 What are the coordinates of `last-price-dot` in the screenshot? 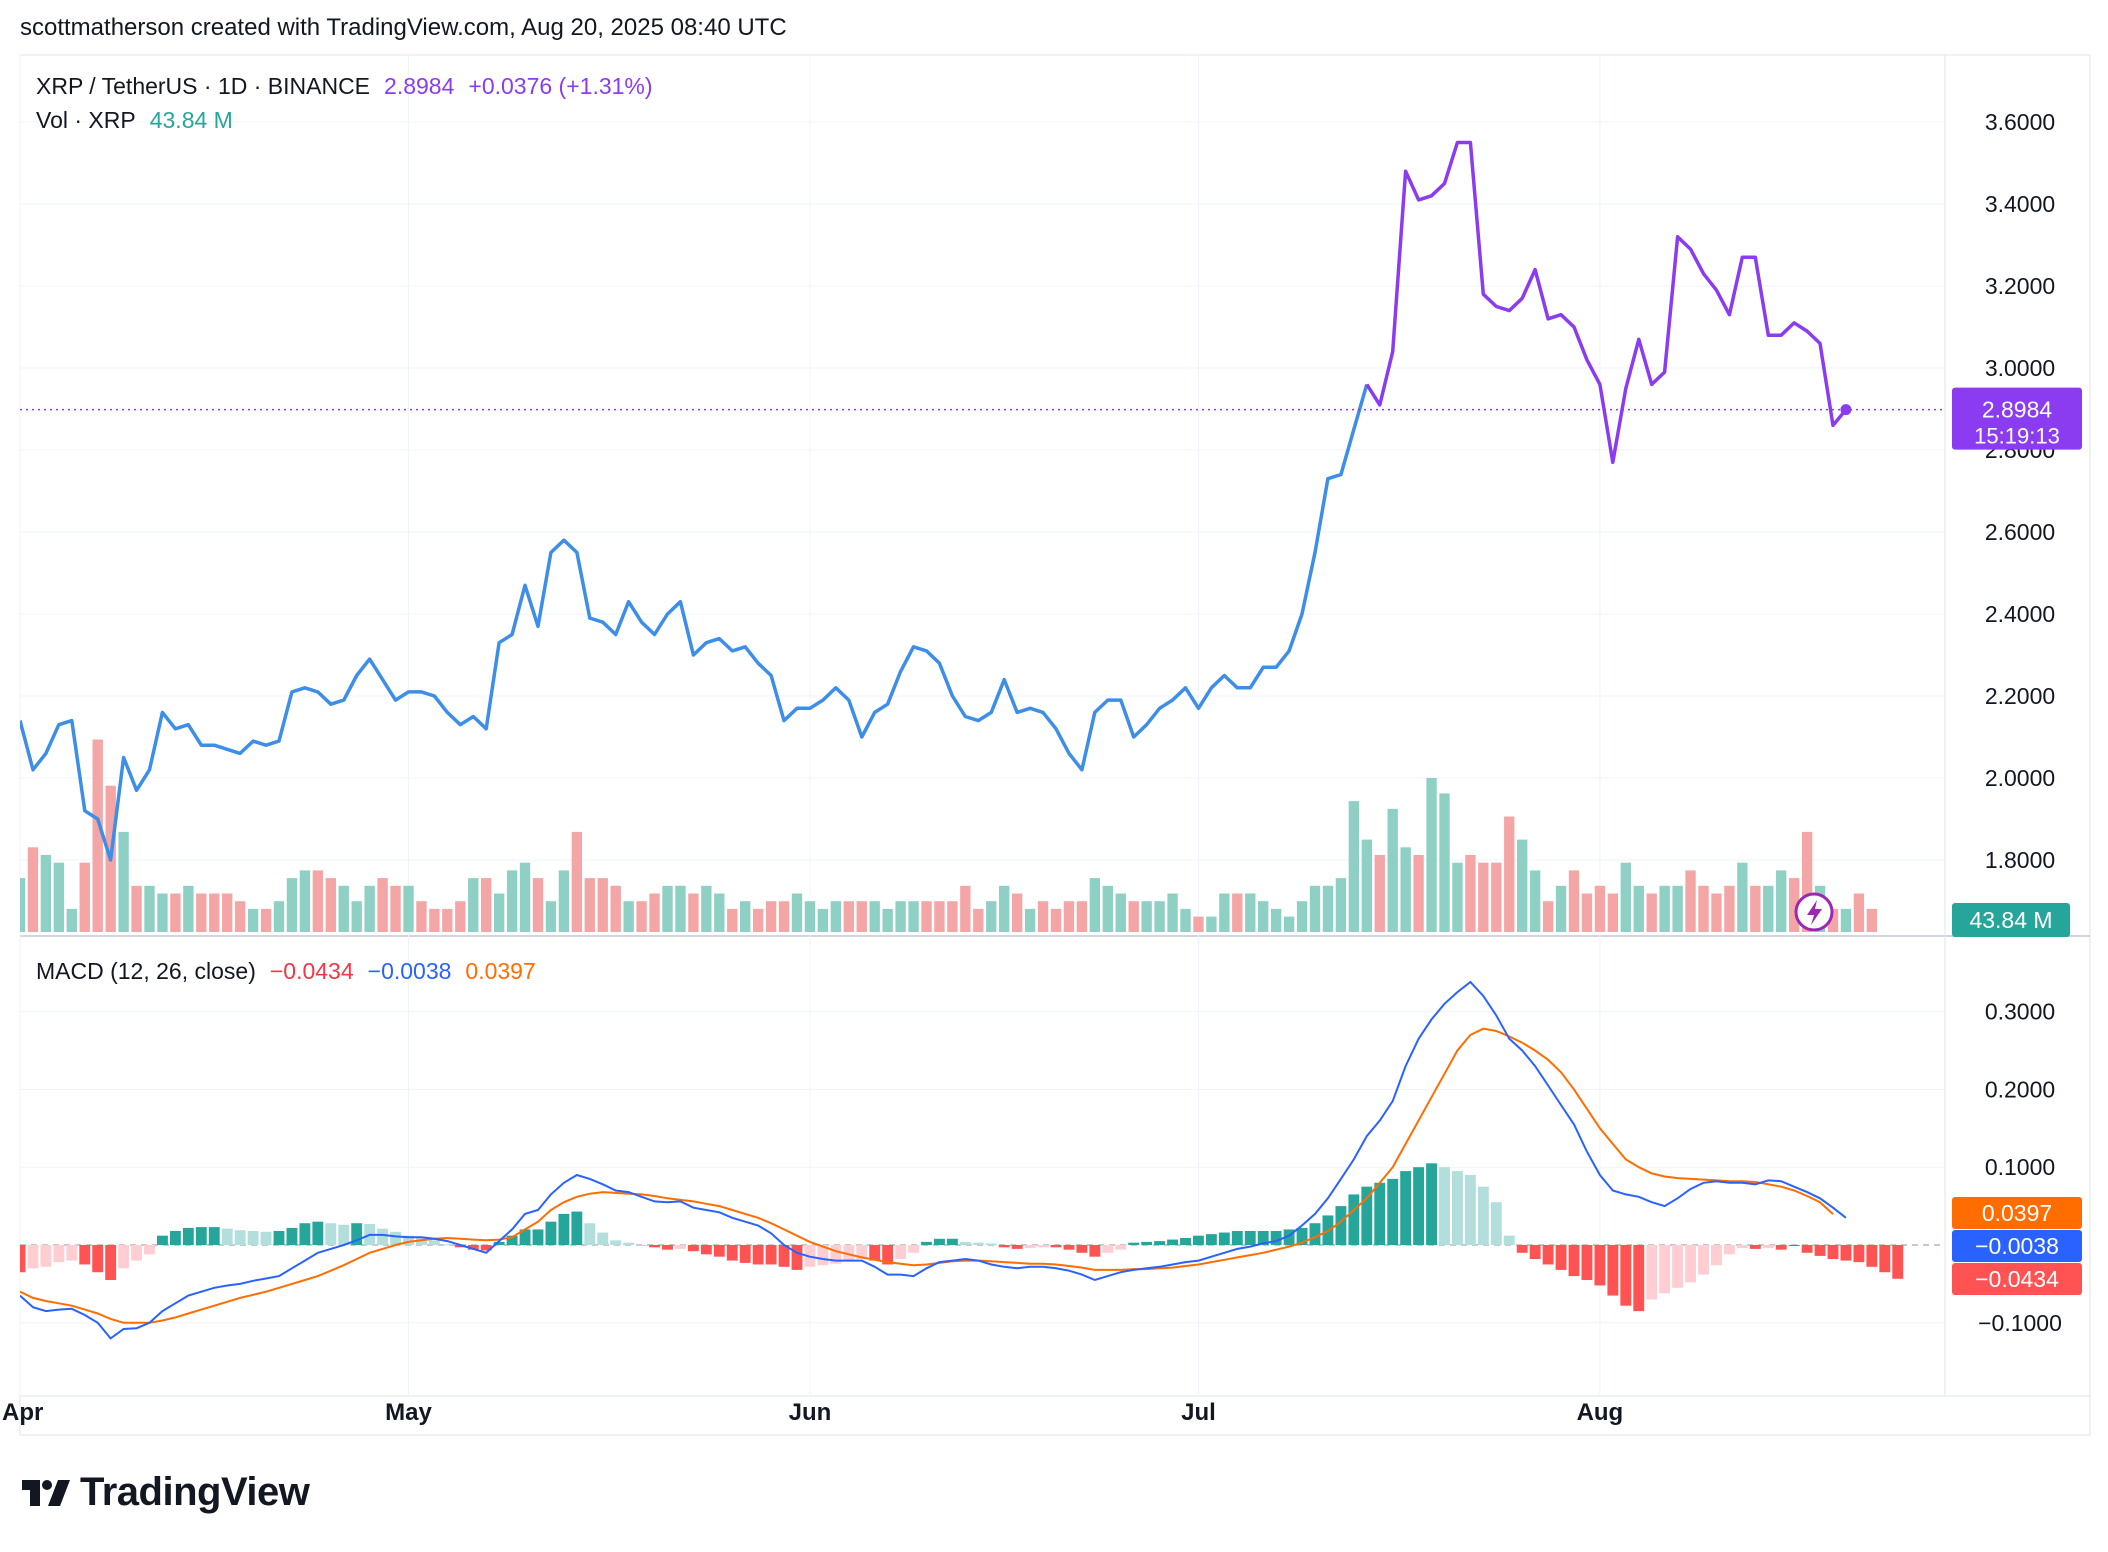 It's located at (1846, 410).